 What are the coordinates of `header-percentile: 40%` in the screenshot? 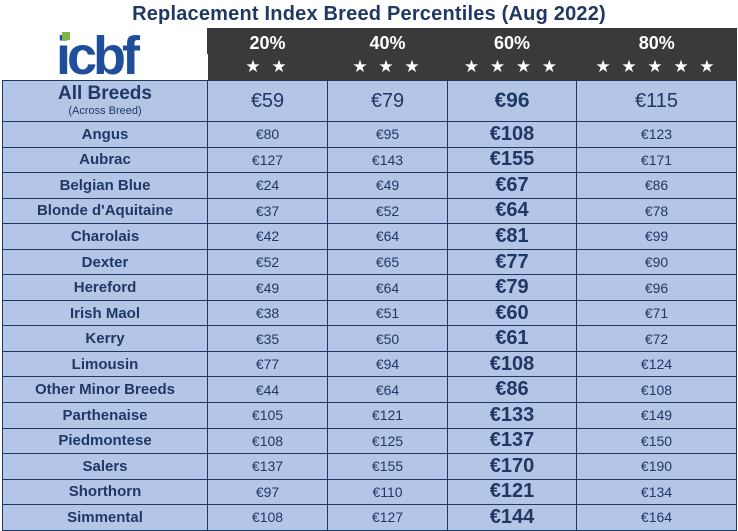 It's located at (387, 41).